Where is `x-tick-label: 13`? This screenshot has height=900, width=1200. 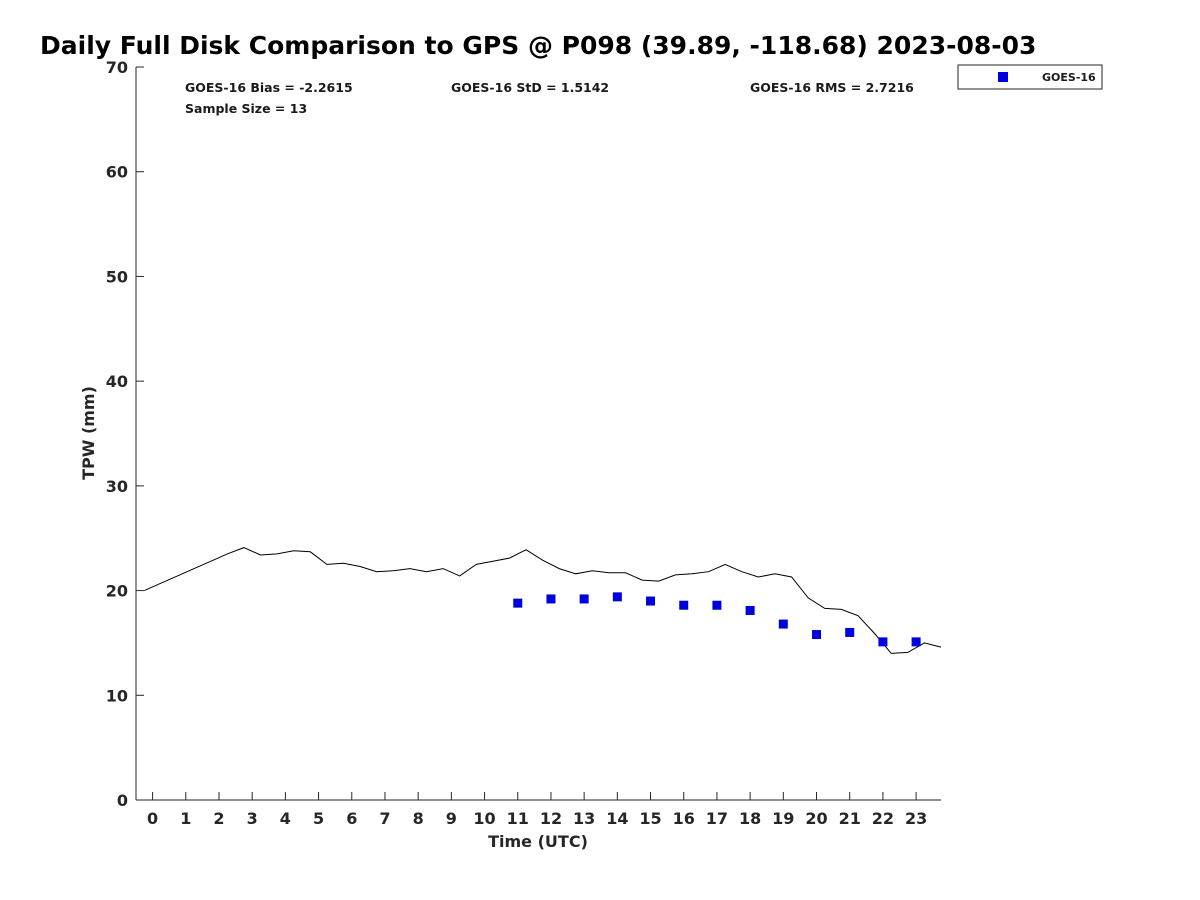 x-tick-label: 13 is located at coordinates (584, 818).